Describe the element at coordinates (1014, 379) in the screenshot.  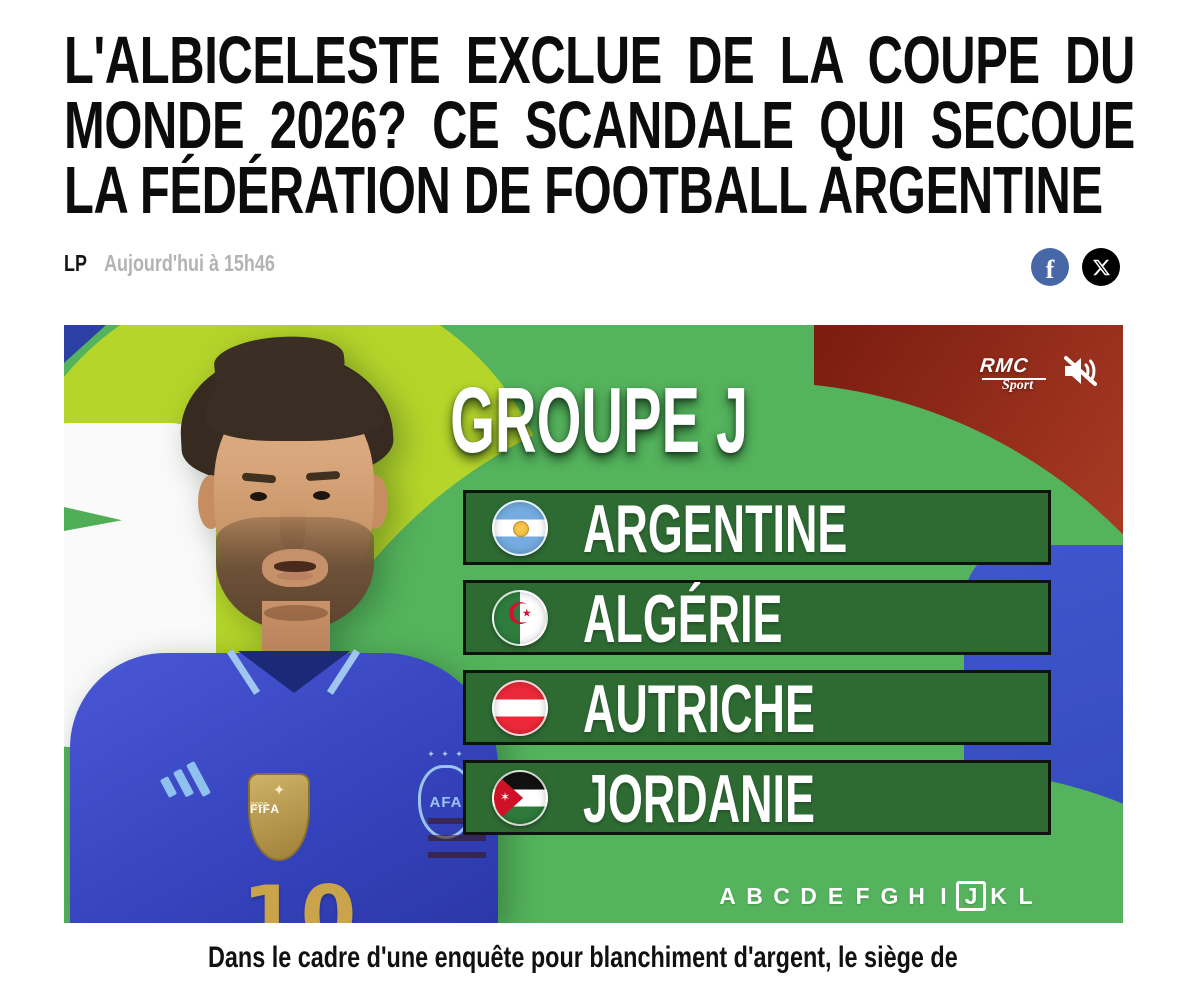
I see `rmc-logo-line` at that location.